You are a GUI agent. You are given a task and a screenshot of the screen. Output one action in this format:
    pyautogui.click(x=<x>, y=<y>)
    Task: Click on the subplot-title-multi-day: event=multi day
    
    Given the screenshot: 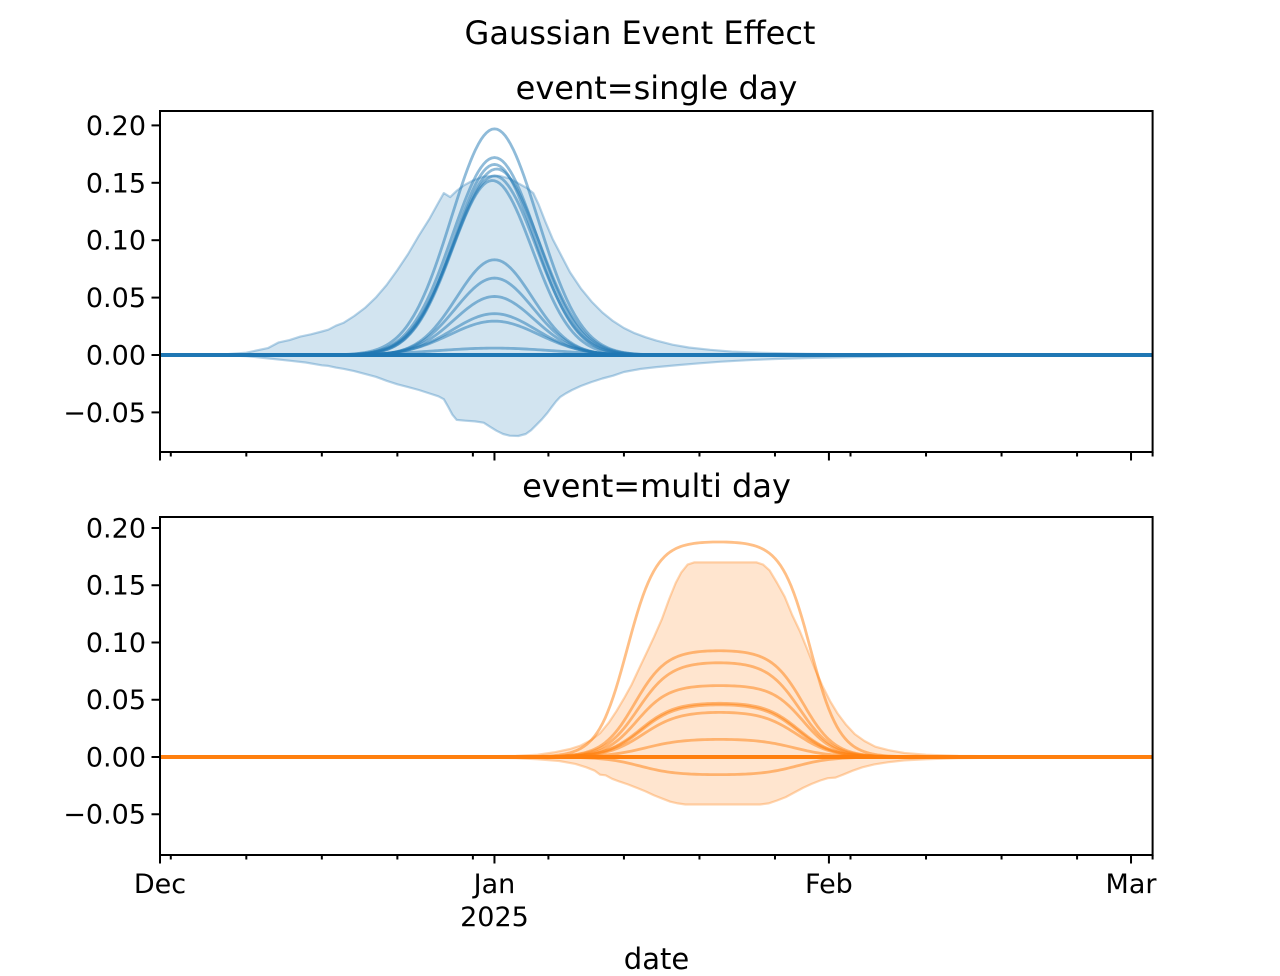 What is the action you would take?
    pyautogui.click(x=656, y=486)
    